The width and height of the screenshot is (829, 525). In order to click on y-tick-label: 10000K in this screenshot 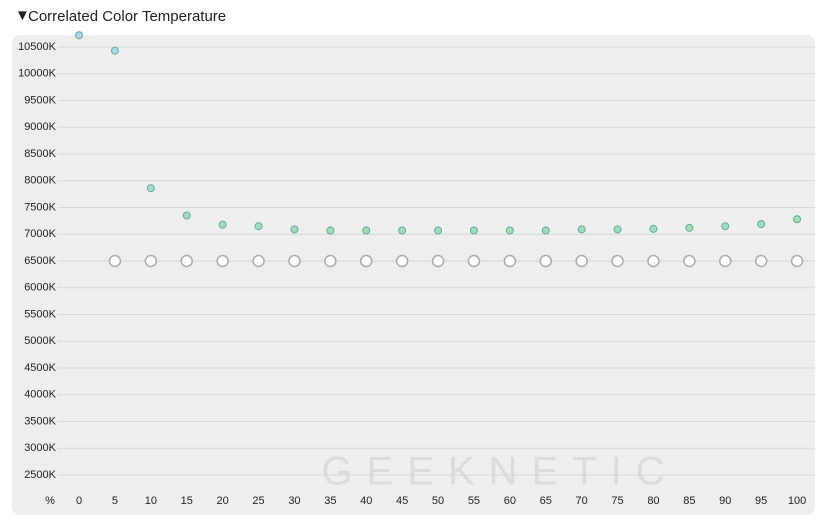, I will do `click(37, 74)`.